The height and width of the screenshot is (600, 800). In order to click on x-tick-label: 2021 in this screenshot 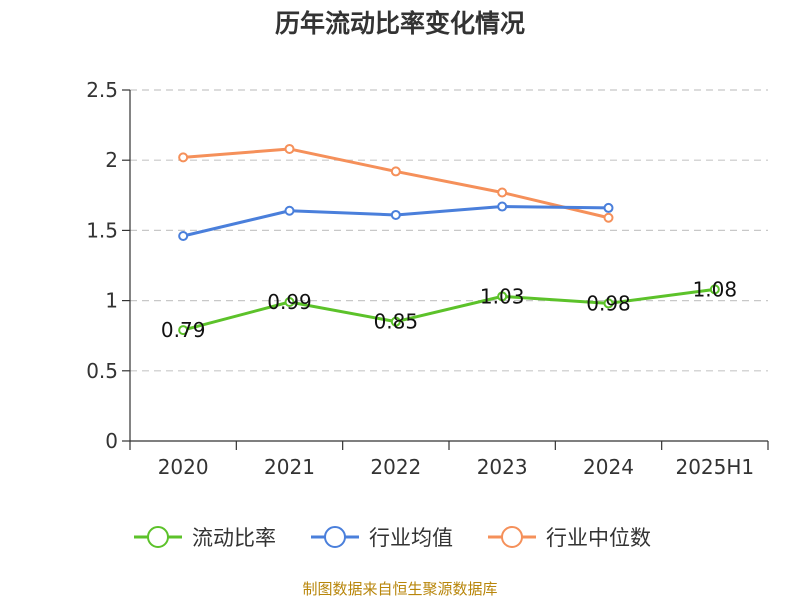, I will do `click(289, 467)`.